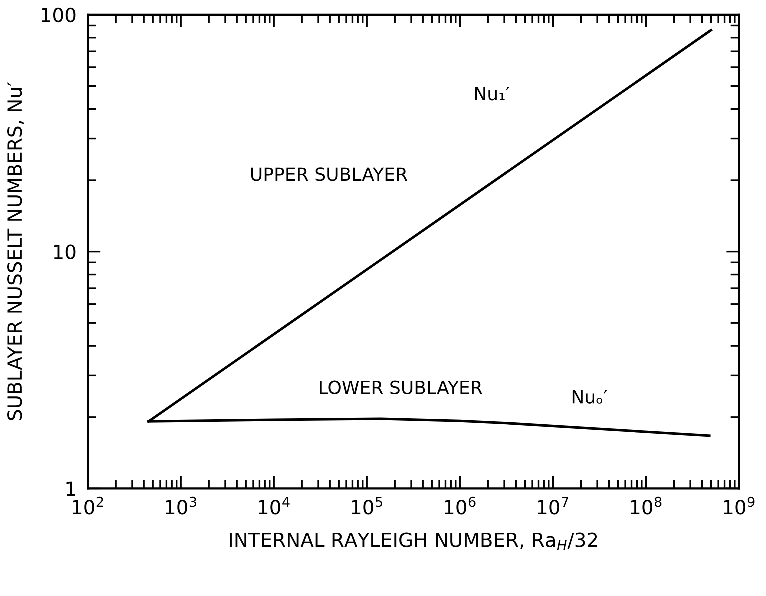  I want to click on y-tick-label: 1, so click(71, 489).